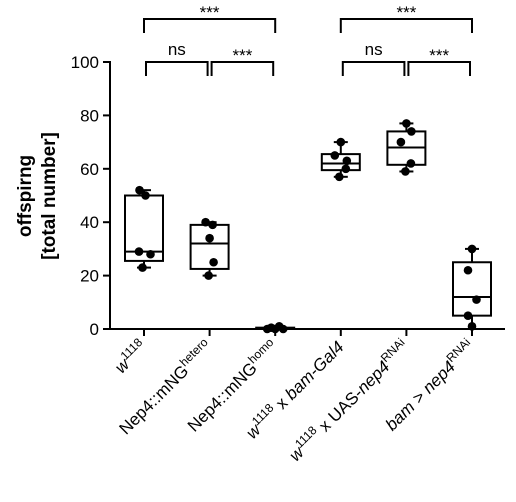  What do you see at coordinates (91, 196) in the screenshot?
I see `y-axis: 0 20 40 60 80 100` at bounding box center [91, 196].